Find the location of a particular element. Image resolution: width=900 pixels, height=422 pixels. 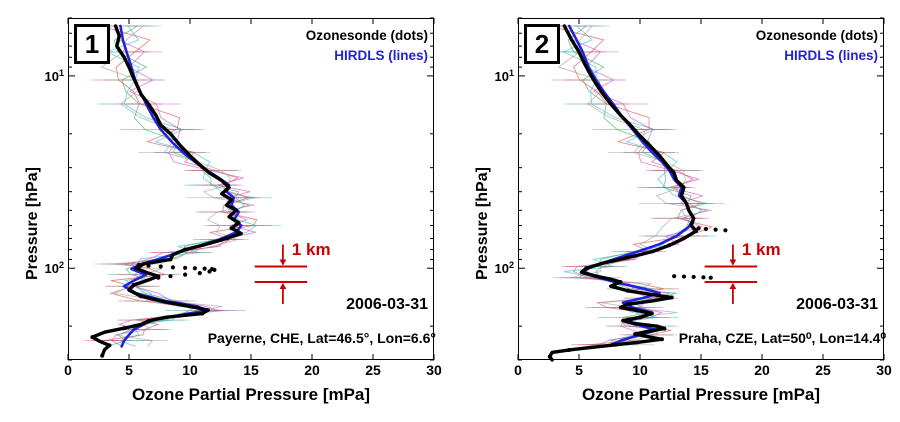

panel-badge-2: 2 is located at coordinates (542, 44).